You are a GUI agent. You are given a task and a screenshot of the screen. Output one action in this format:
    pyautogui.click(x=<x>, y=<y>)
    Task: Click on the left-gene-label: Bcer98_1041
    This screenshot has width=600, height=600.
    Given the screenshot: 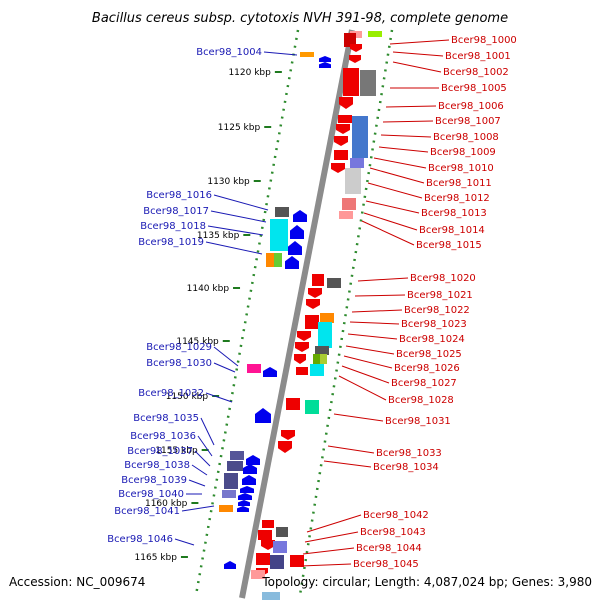 What is the action you would take?
    pyautogui.click(x=147, y=511)
    